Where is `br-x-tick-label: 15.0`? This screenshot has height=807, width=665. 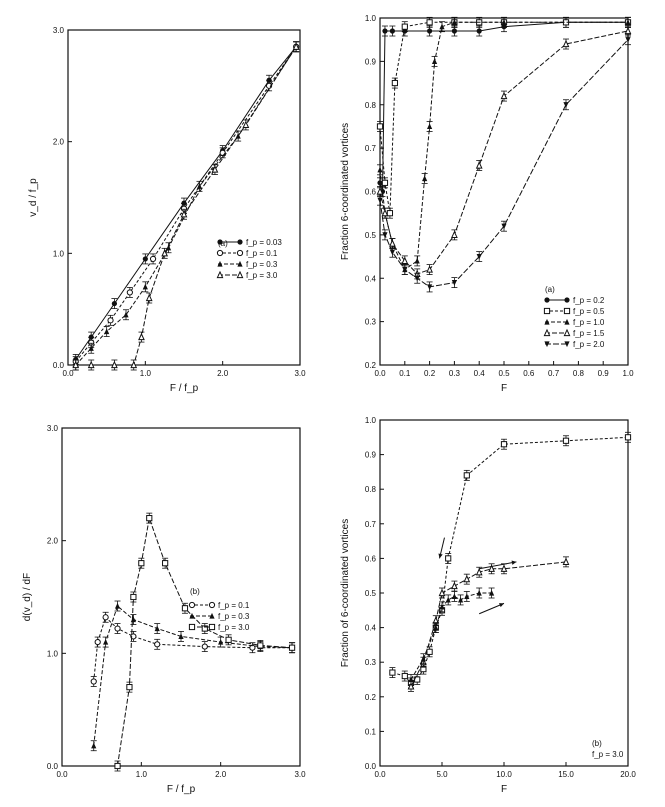 br-x-tick-label: 15.0 is located at coordinates (566, 774).